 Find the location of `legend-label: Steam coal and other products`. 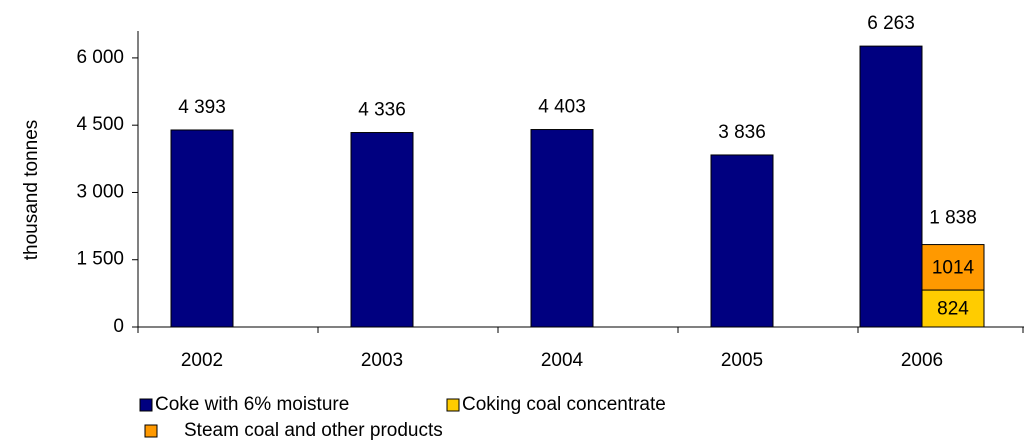

legend-label: Steam coal and other products is located at coordinates (313, 430).